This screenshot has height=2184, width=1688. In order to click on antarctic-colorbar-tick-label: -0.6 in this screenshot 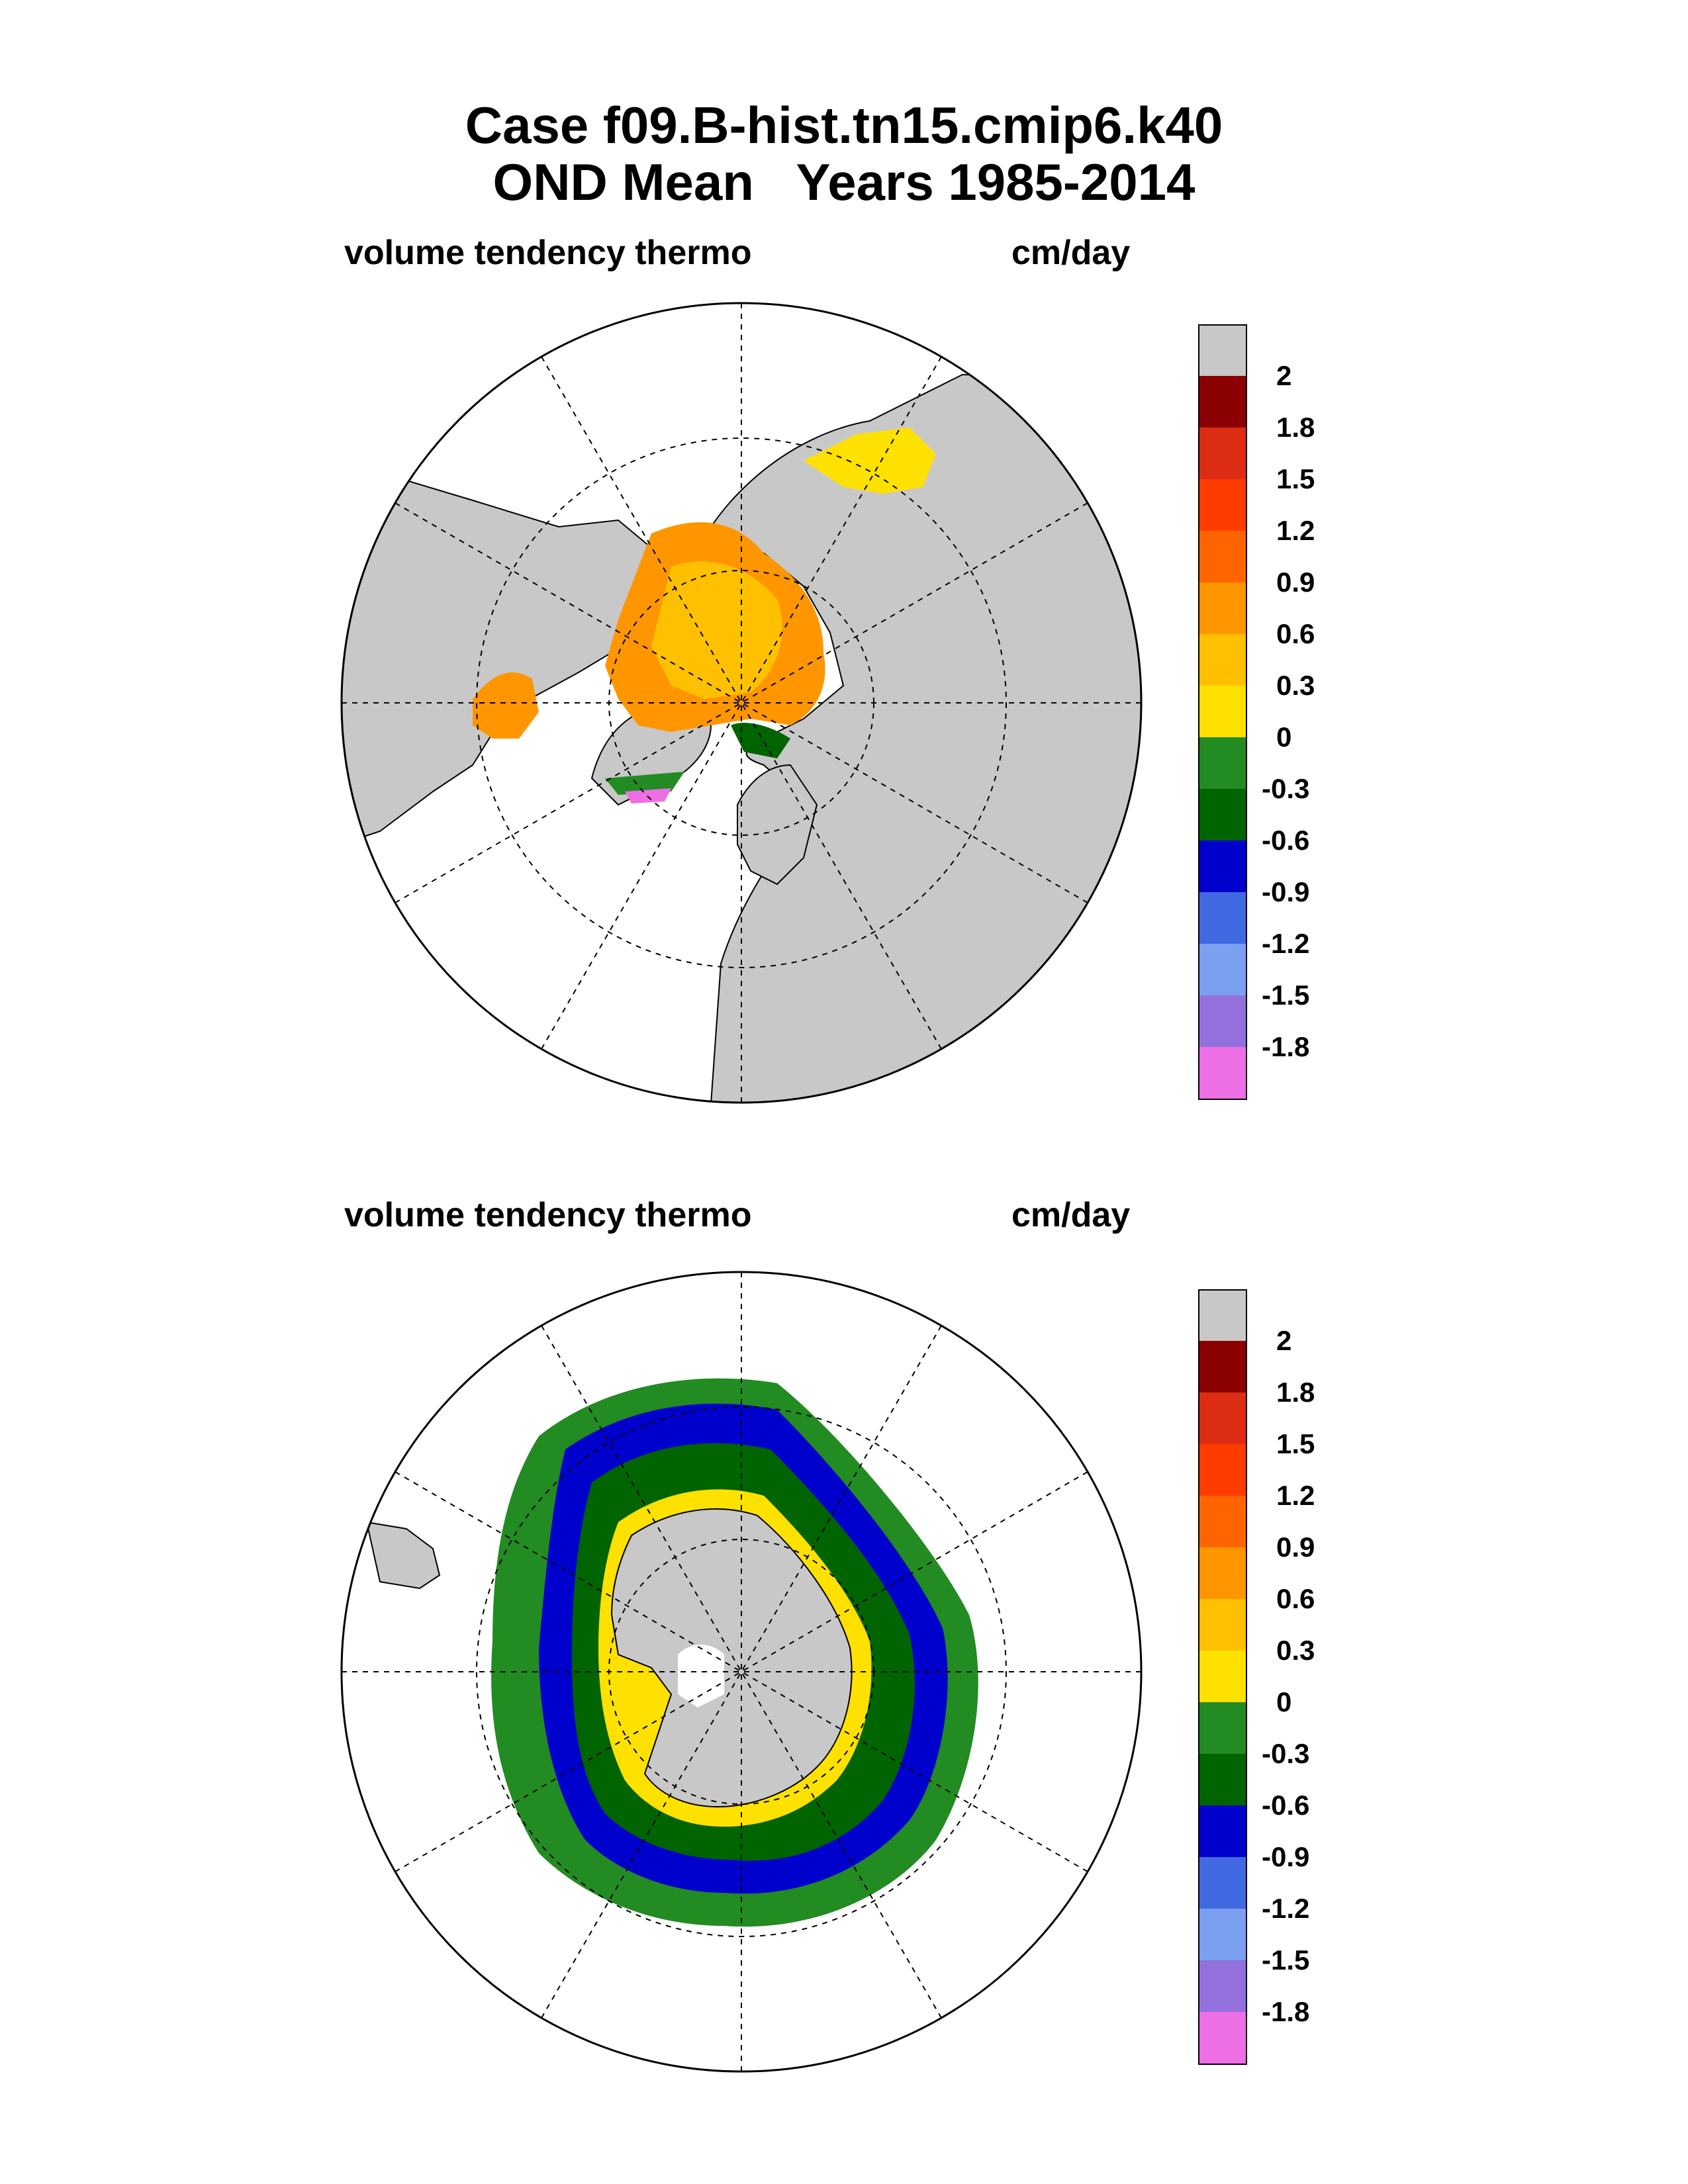, I will do `click(1286, 1806)`.